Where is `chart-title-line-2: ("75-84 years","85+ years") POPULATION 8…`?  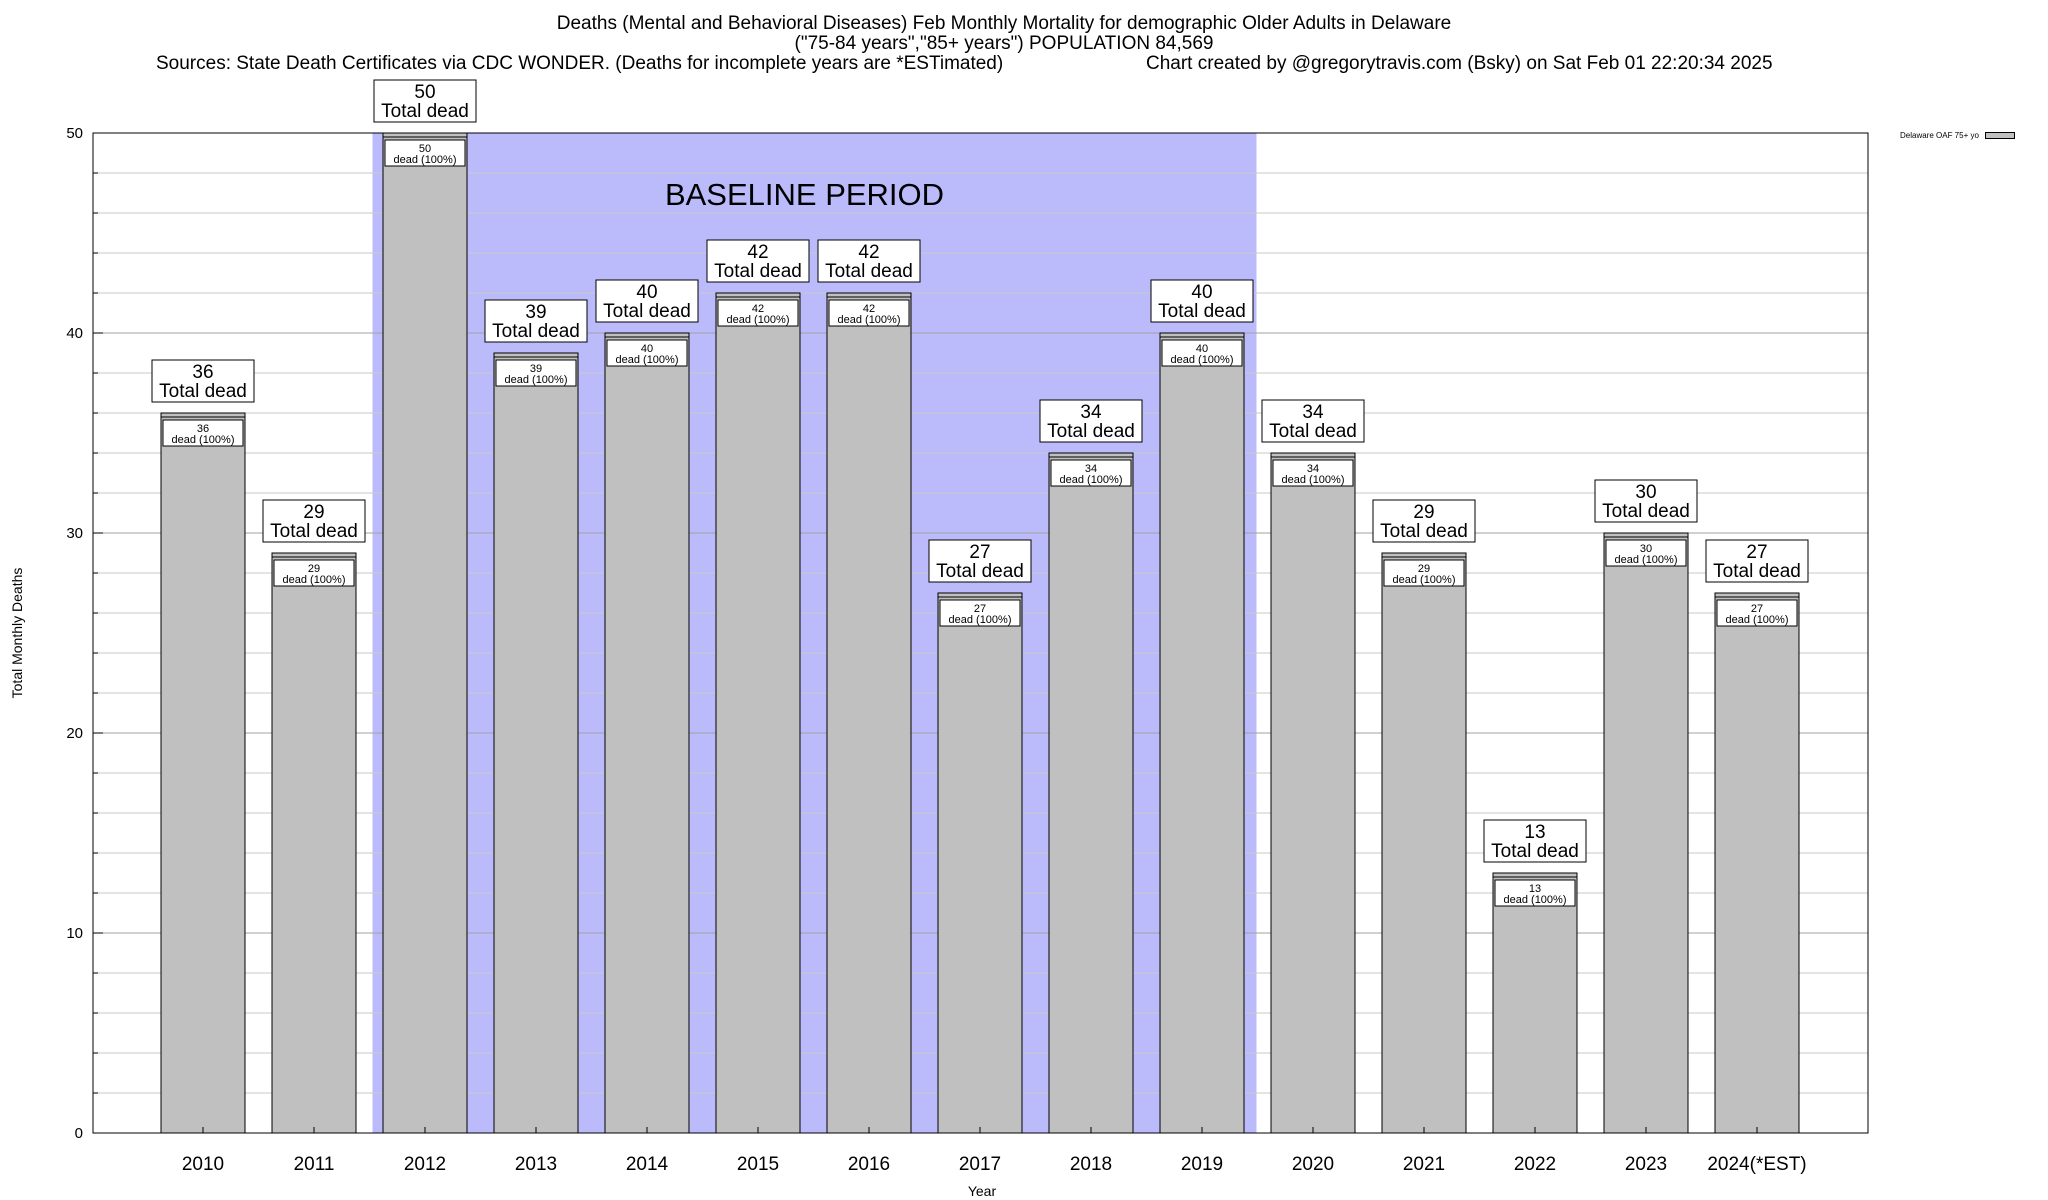
chart-title-line-2: ("75-84 years","85+ years") POPULATION 8… is located at coordinates (1004, 43).